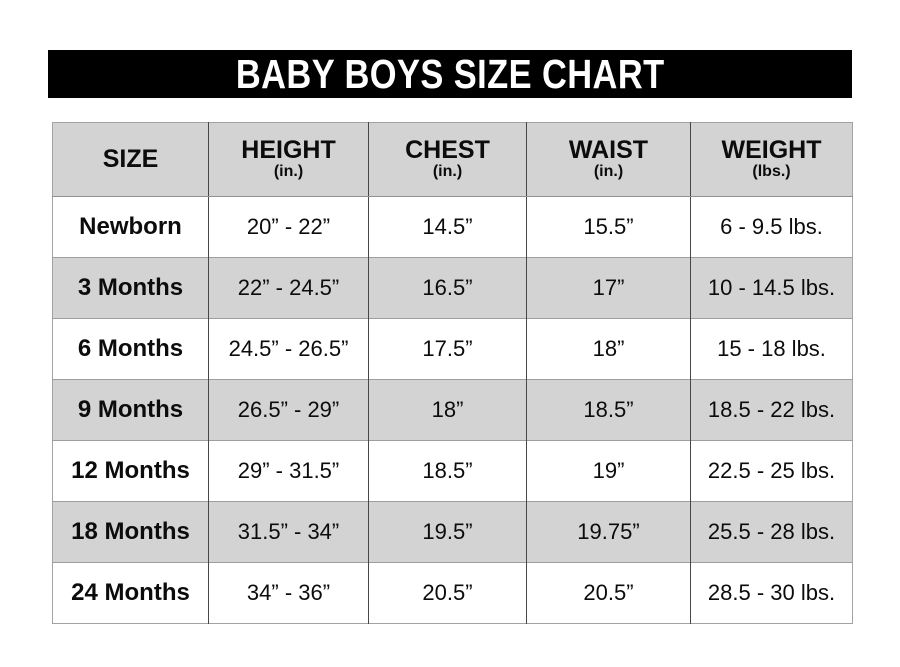 The width and height of the screenshot is (900, 667). I want to click on cell-waist: 19.75”, so click(608, 532).